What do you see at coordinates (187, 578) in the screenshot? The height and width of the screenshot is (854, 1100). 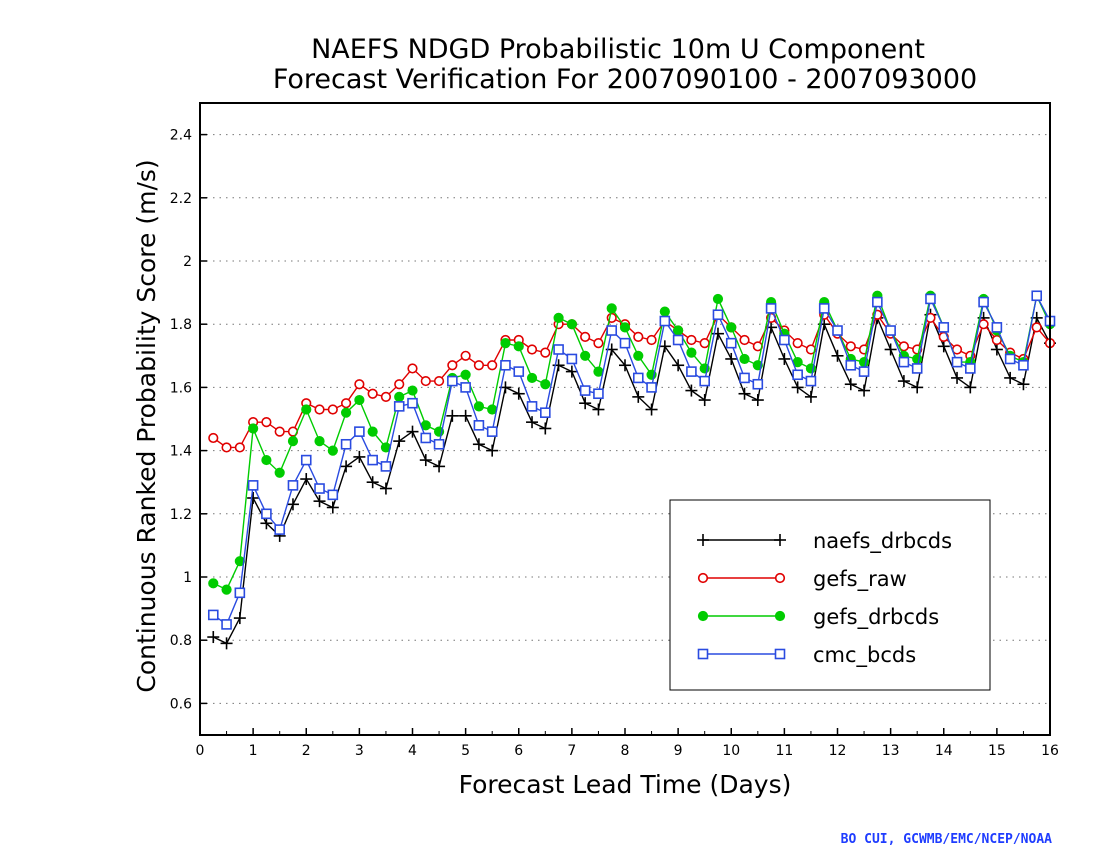 I see `y-tick-label-2: 1` at bounding box center [187, 578].